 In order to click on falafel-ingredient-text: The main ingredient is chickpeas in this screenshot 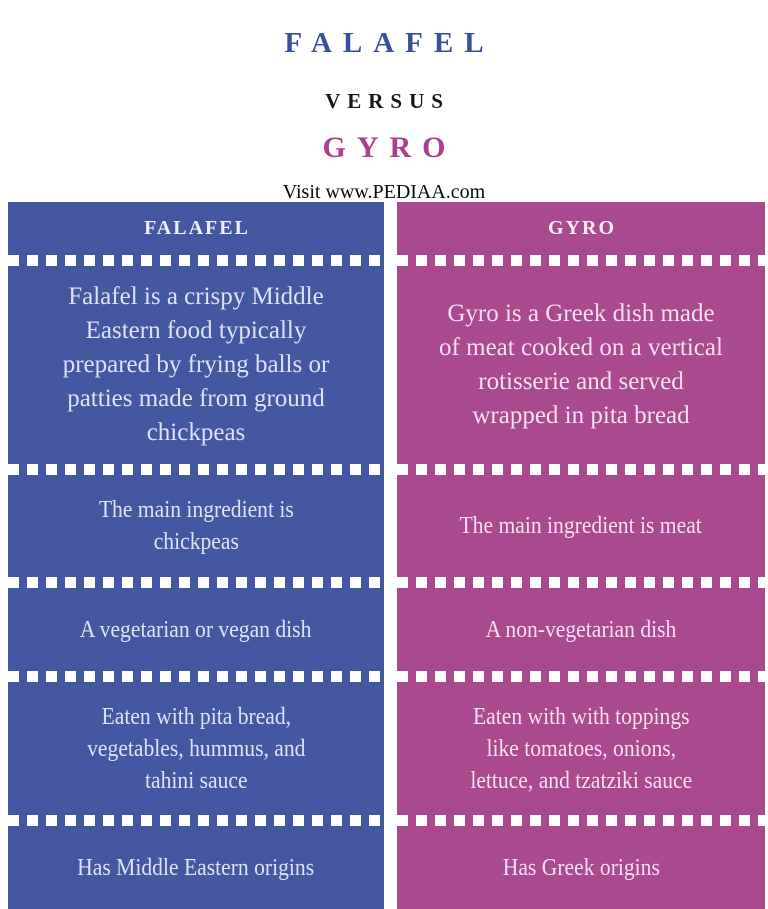, I will do `click(196, 526)`.